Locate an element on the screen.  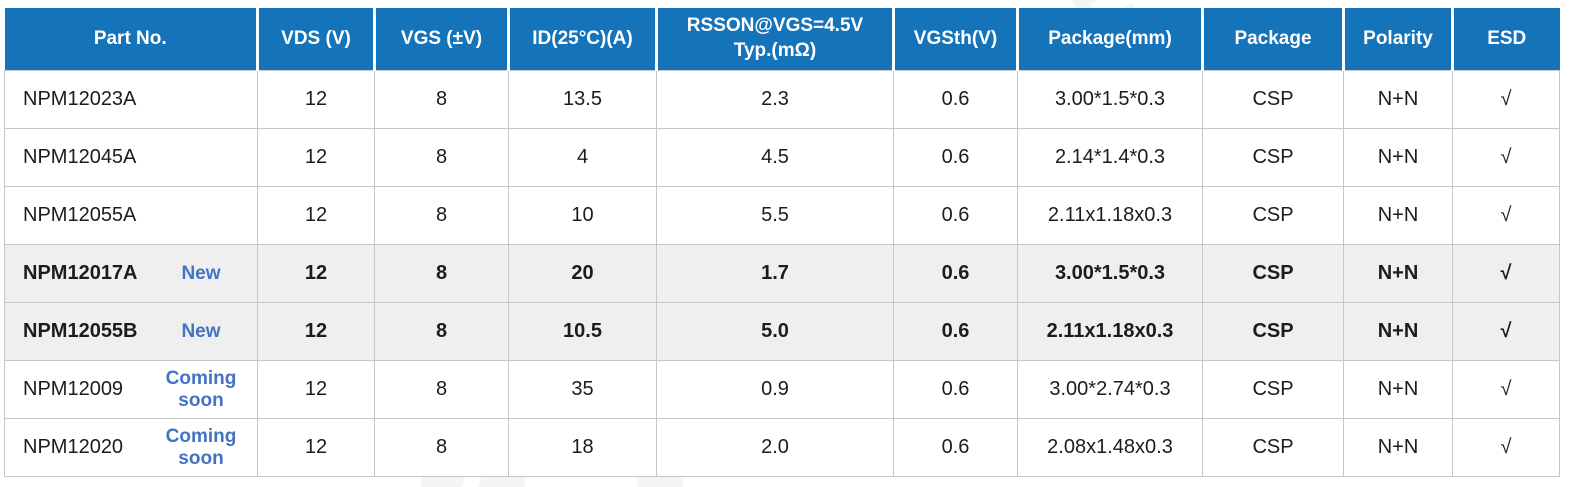
column-header-vgsth: VGSth(V) is located at coordinates (955, 39).